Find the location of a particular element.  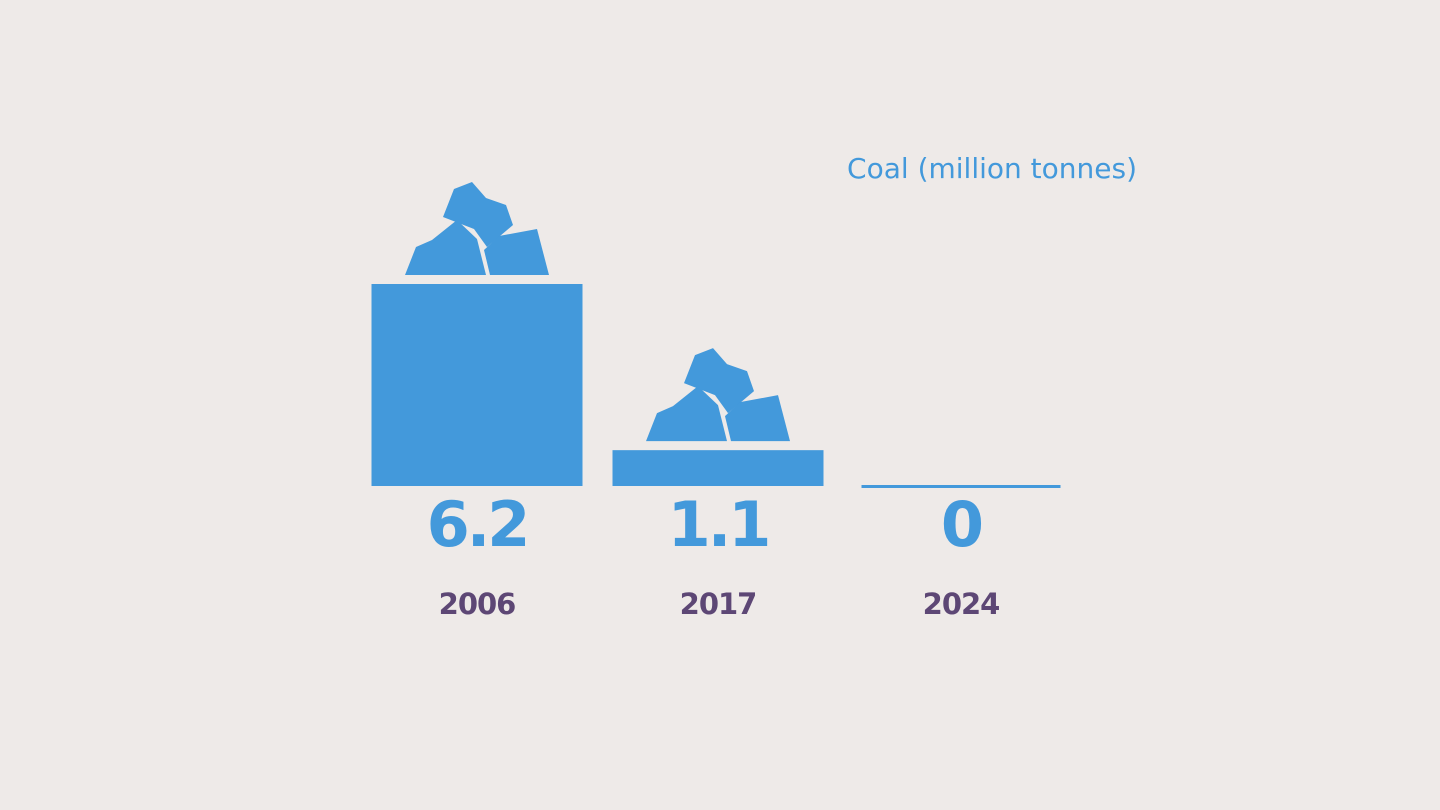

value-label-2017: 1.1 is located at coordinates (718, 524).